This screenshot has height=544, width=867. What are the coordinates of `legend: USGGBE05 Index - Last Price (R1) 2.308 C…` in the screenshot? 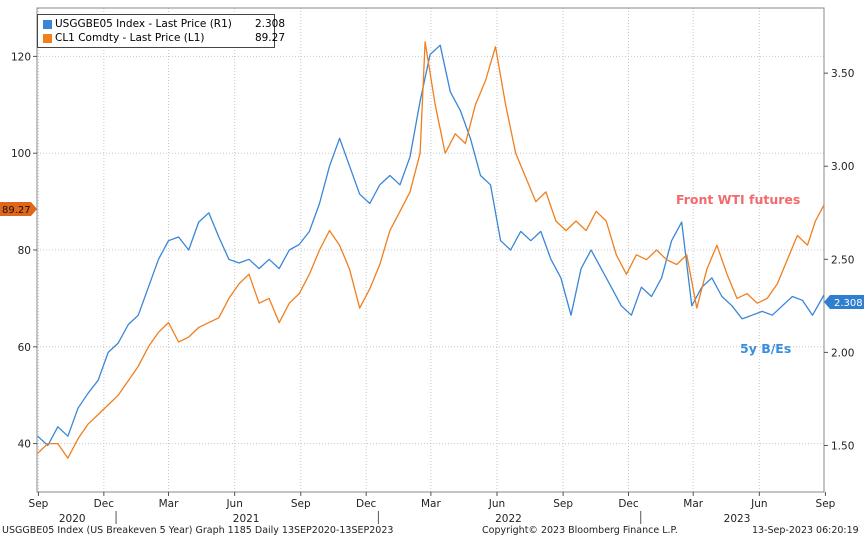 It's located at (161, 31).